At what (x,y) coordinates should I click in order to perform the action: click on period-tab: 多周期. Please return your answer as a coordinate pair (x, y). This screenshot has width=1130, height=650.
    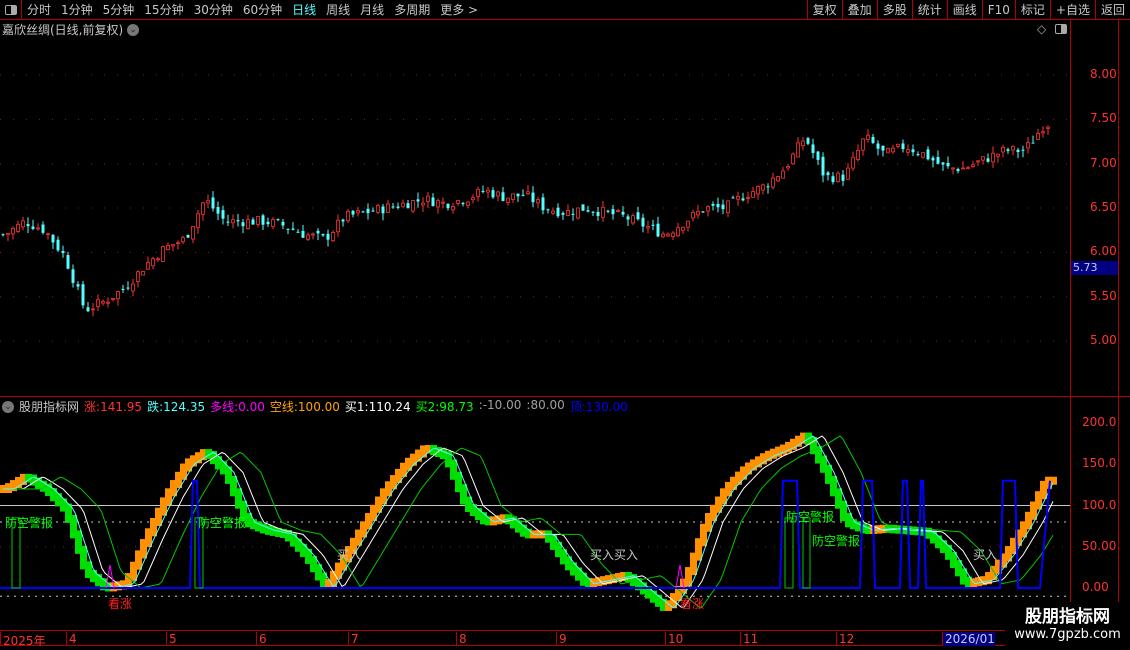
    Looking at the image, I should click on (412, 10).